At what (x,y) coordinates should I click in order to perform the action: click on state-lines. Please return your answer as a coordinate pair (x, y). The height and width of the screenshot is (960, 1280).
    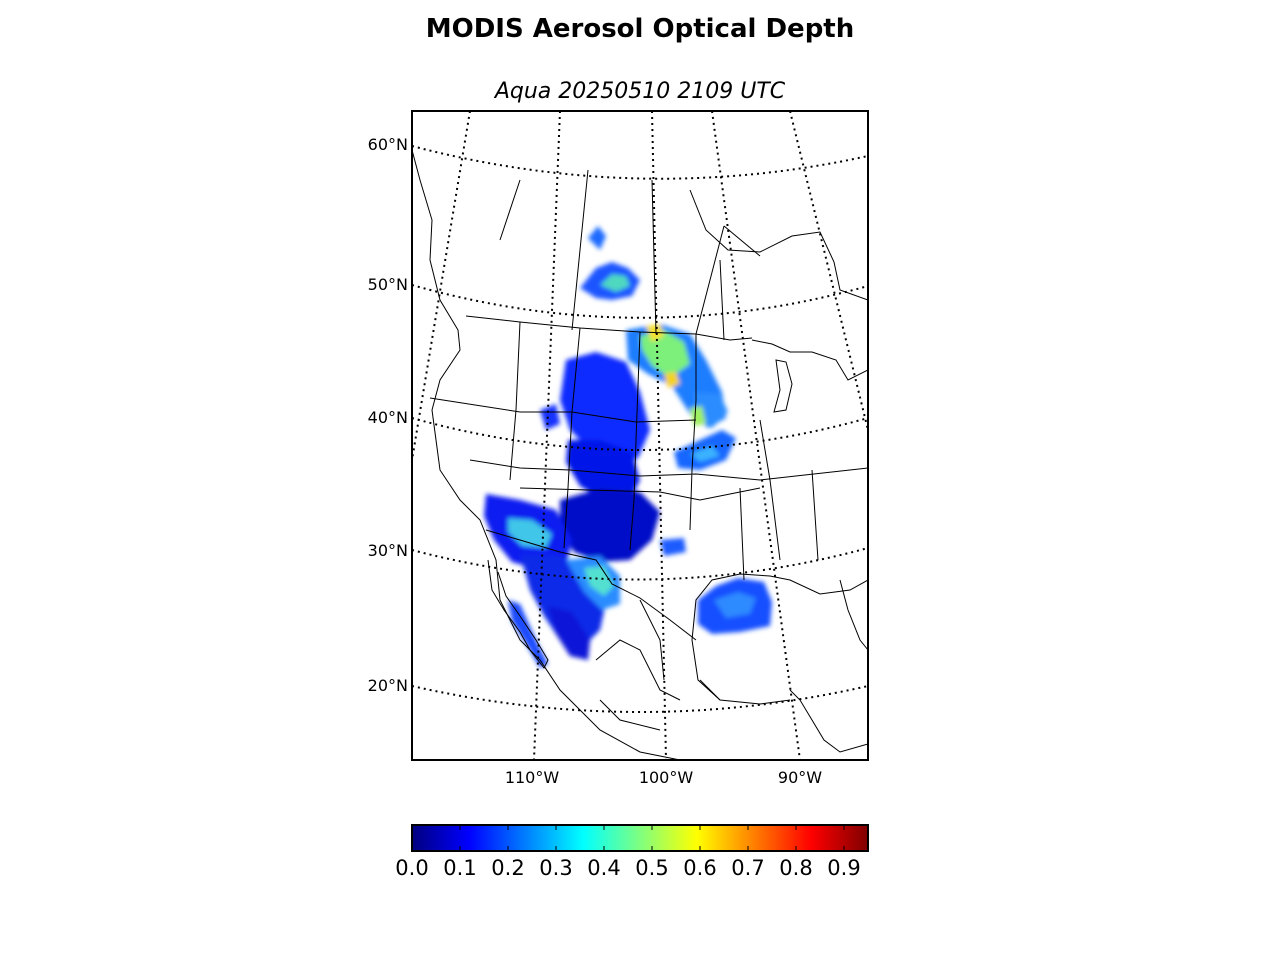
    Looking at the image, I should click on (648, 420).